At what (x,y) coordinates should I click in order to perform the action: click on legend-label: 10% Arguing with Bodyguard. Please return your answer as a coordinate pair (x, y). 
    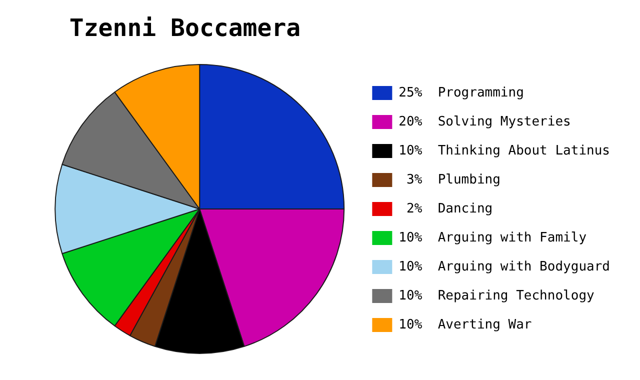
    Looking at the image, I should click on (504, 266).